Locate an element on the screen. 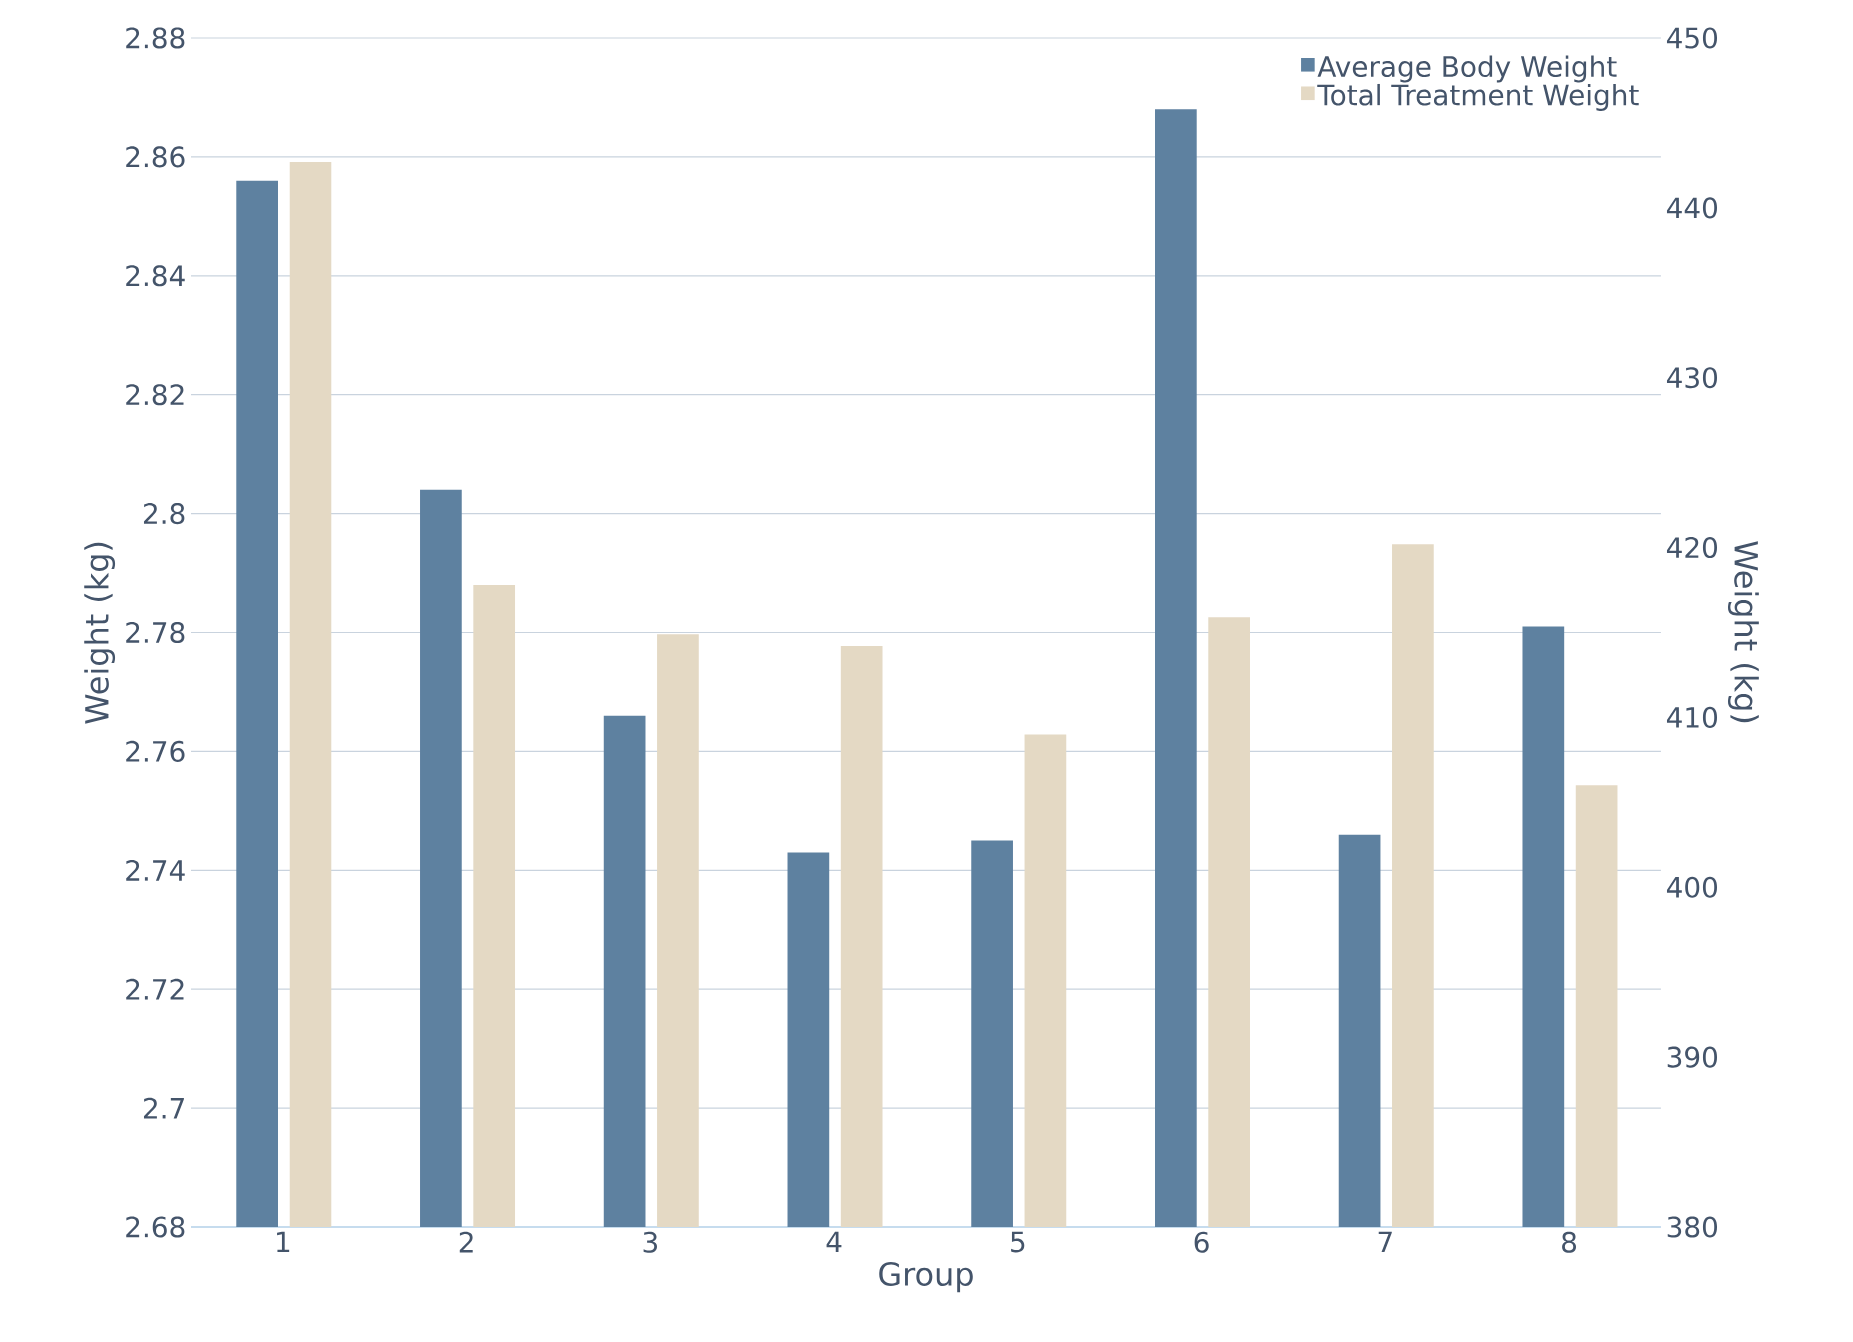 The width and height of the screenshot is (1853, 1342). y2-tick-label: 410 is located at coordinates (1692, 717).